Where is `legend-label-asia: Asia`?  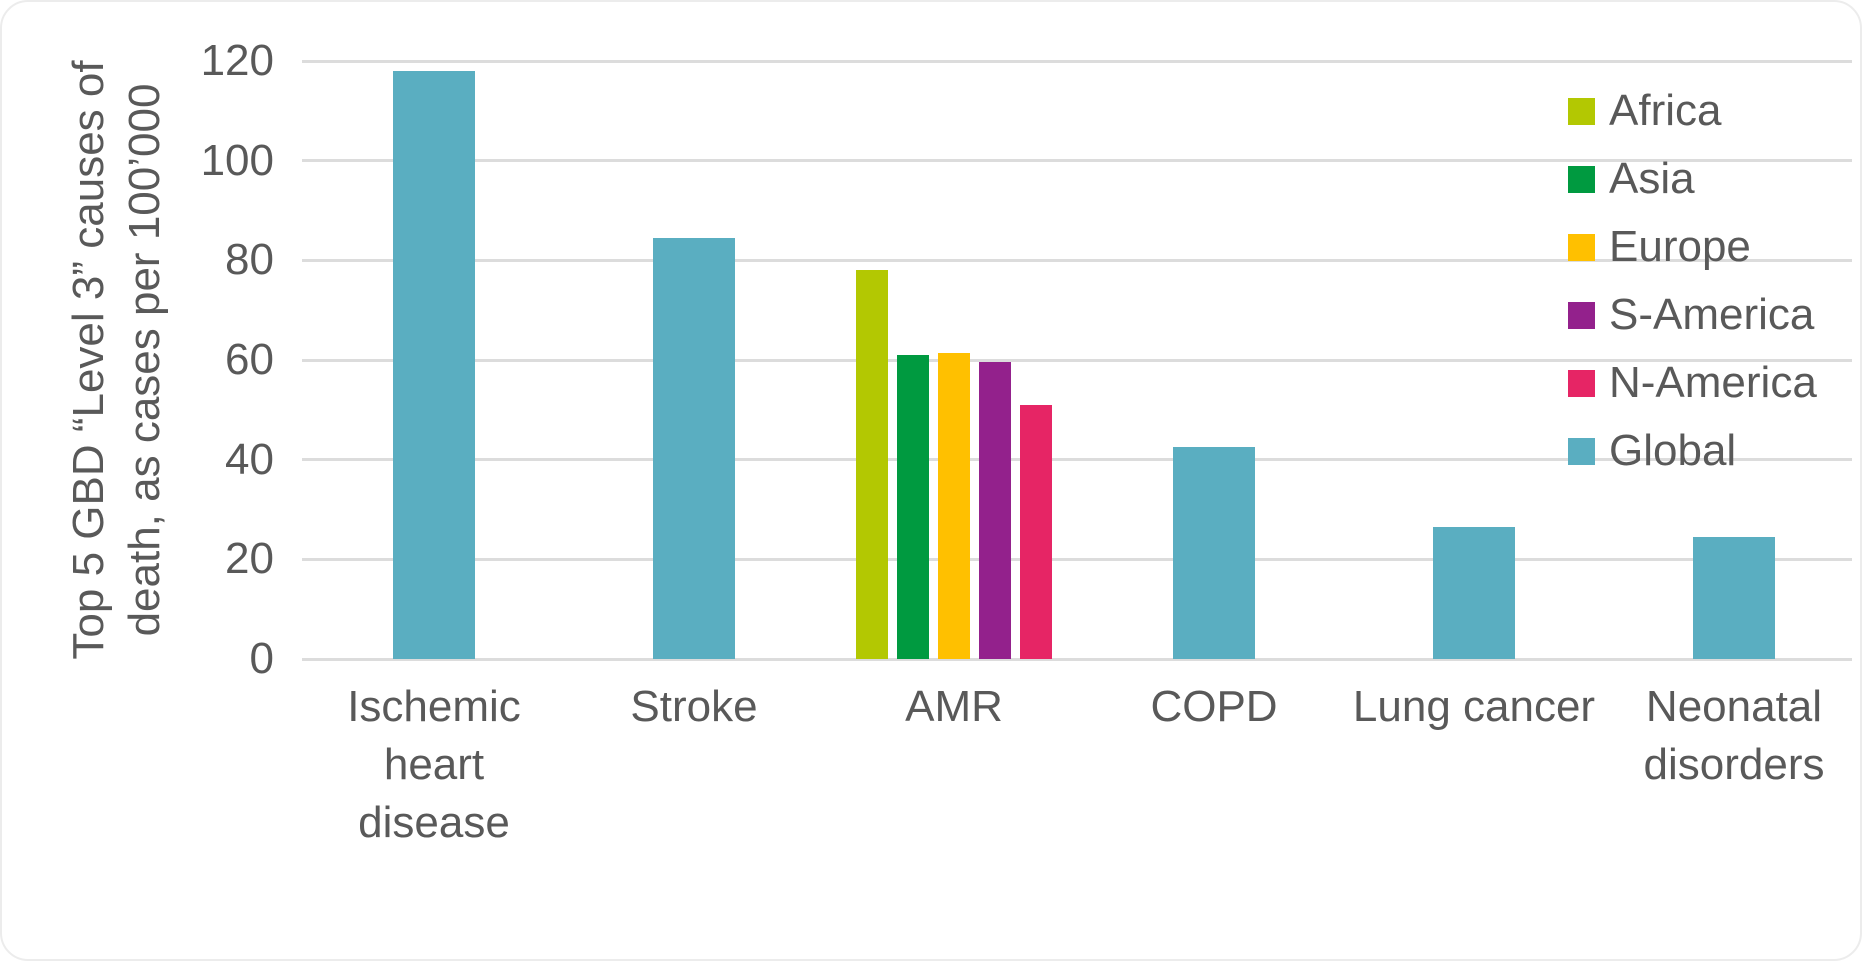 legend-label-asia: Asia is located at coordinates (1652, 178).